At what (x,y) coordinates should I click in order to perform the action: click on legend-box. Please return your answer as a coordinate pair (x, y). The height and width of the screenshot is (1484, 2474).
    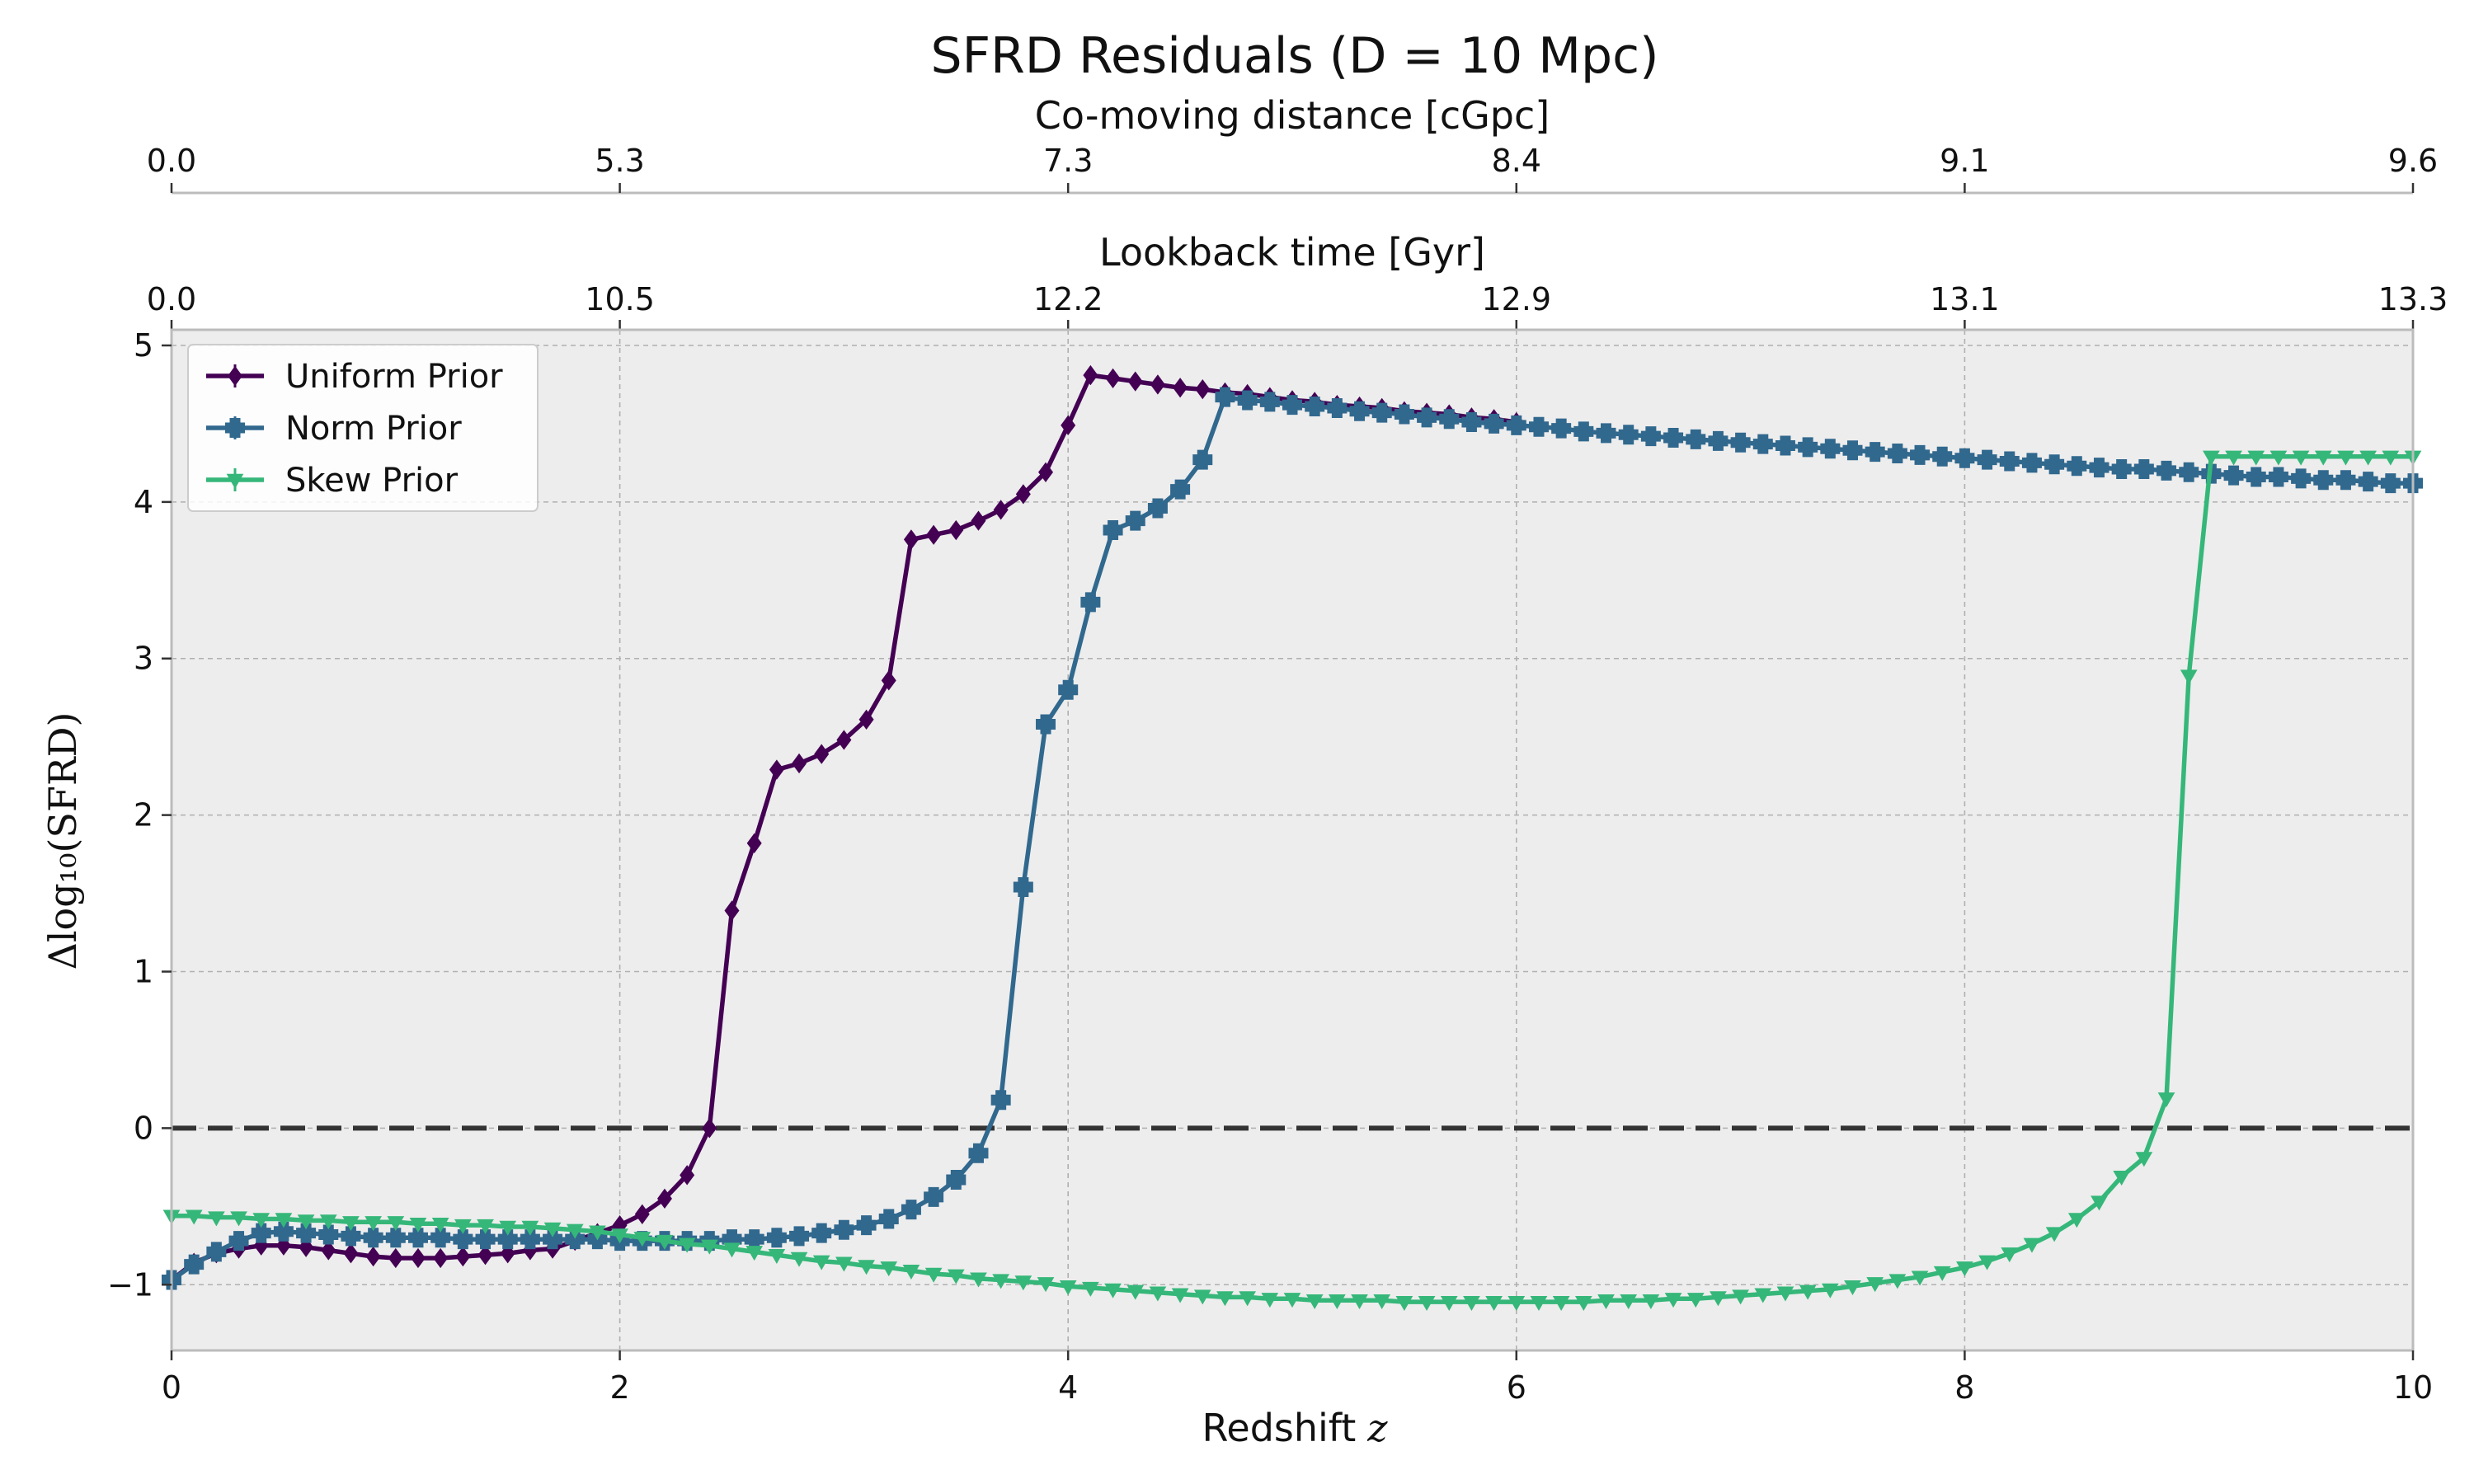
    Looking at the image, I should click on (363, 428).